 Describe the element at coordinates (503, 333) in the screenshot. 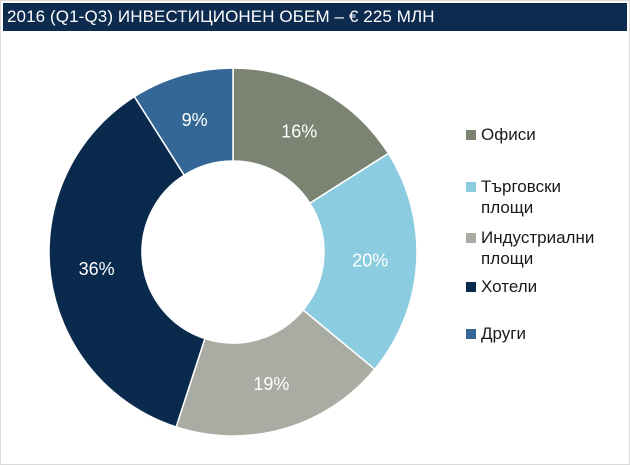

I see `legend-label: Други` at that location.